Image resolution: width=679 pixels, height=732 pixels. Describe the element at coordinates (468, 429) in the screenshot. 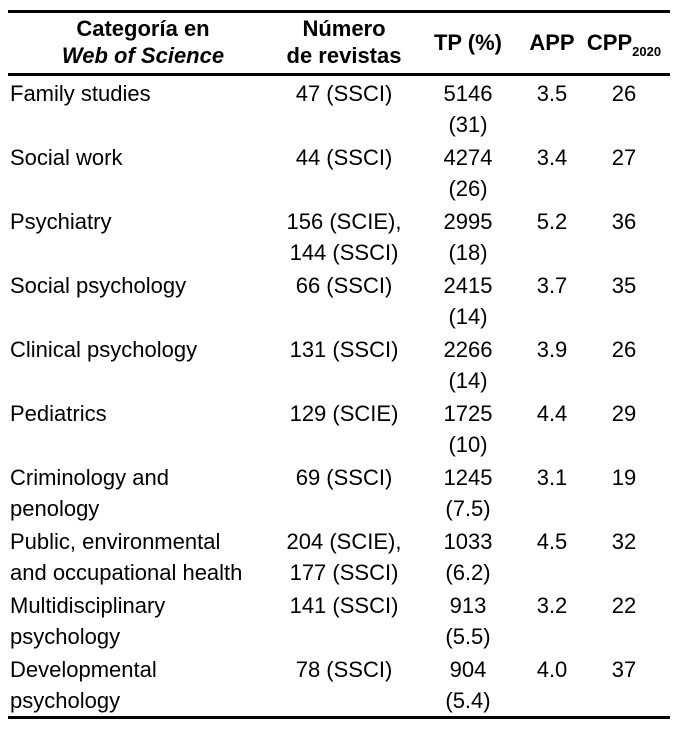

I see `tp-cell: 1725 (10)` at that location.